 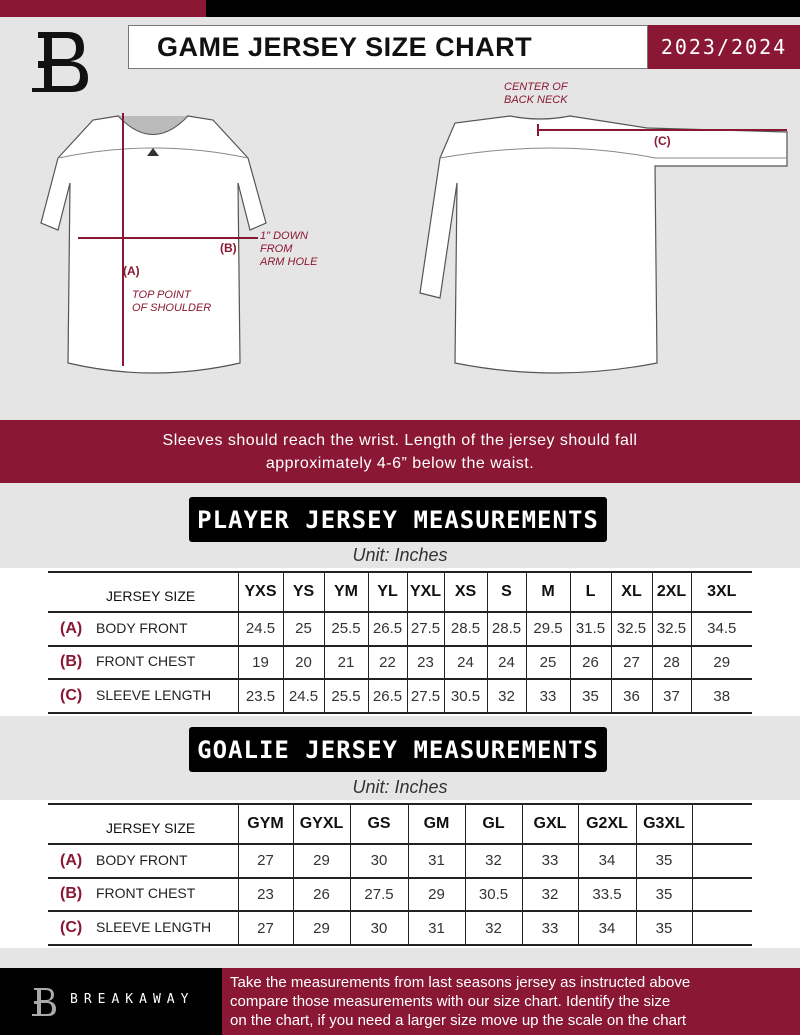 I want to click on table-header-row: JERSEY SIZE GYM GYXL GS GM GL GXL G2XL G3XL, so click(x=400, y=824).